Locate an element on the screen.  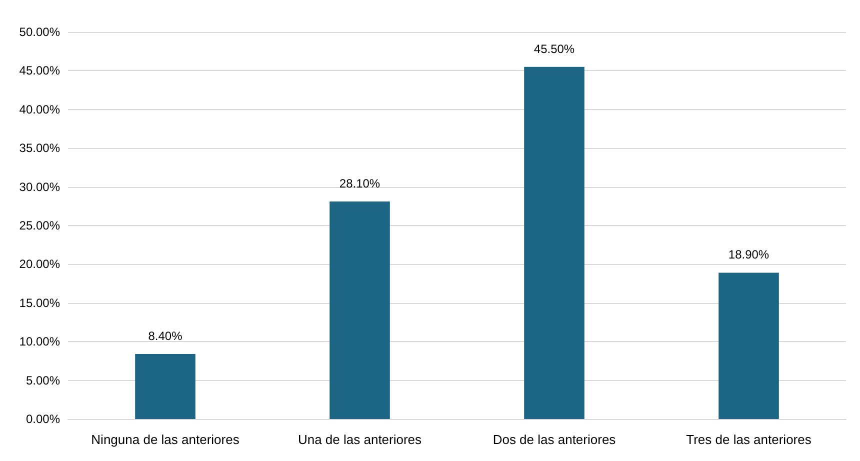
x-tick-label: Una de las anteriores is located at coordinates (360, 439).